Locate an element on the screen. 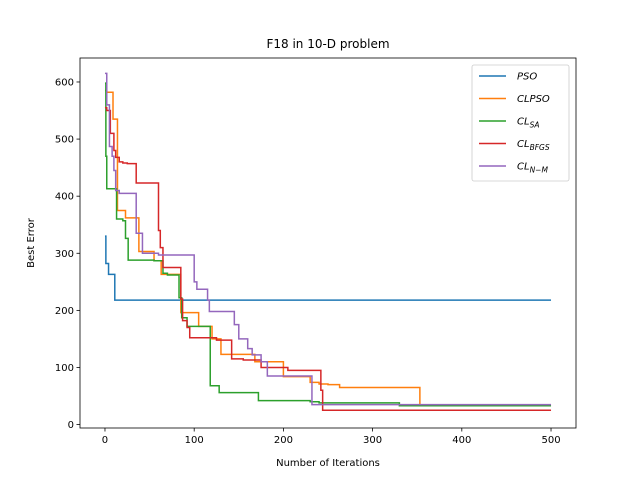  x-tick-label: 100 is located at coordinates (194, 440).